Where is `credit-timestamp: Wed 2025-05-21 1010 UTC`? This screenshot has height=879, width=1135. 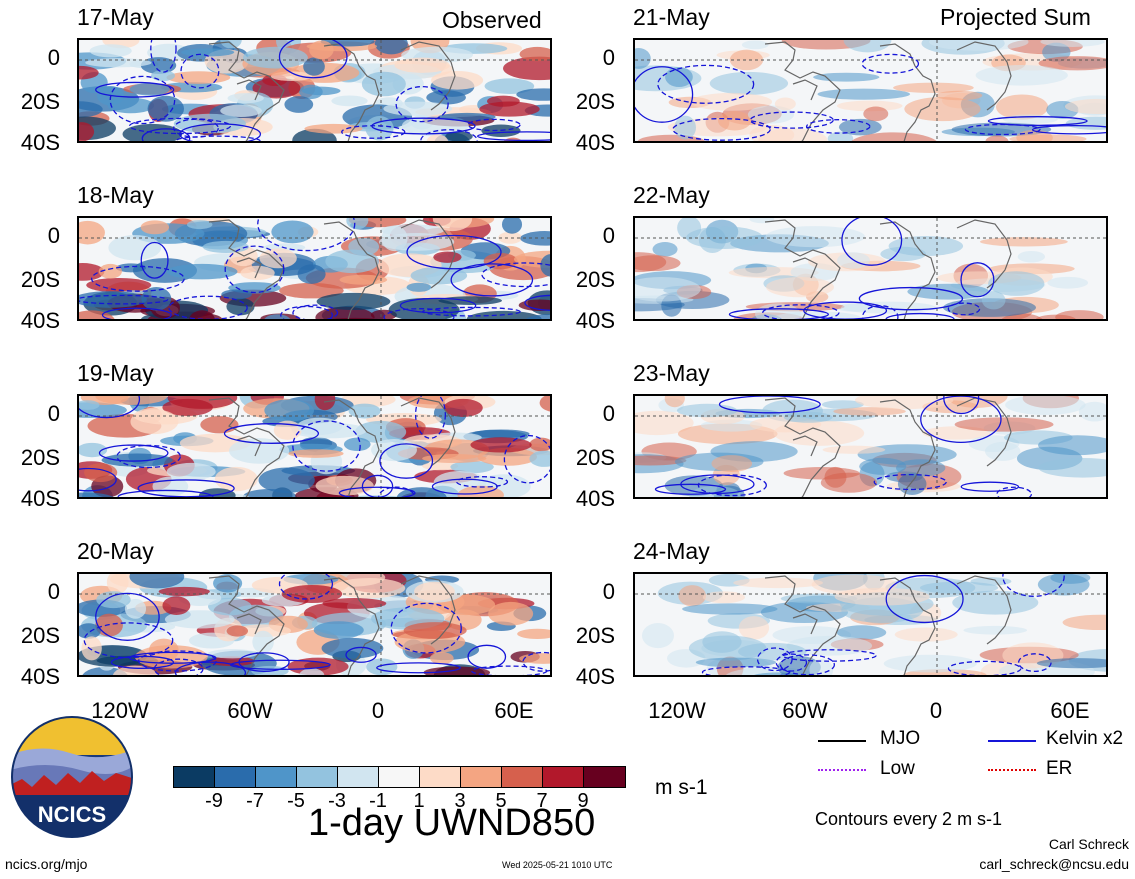 credit-timestamp: Wed 2025-05-21 1010 UTC is located at coordinates (557, 865).